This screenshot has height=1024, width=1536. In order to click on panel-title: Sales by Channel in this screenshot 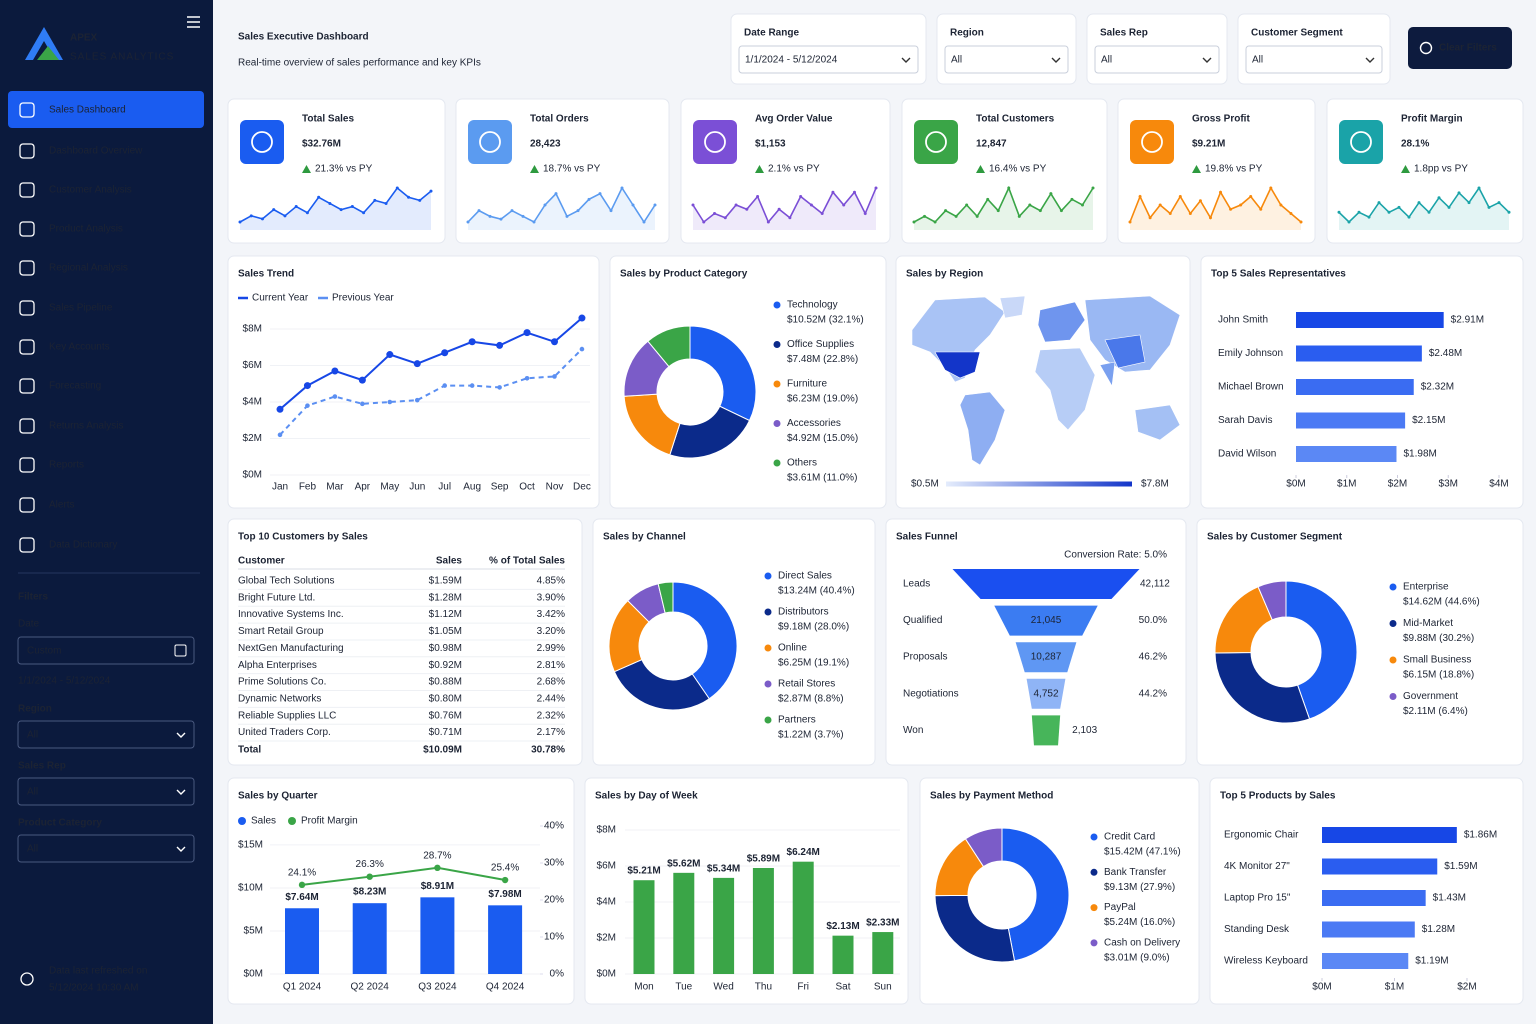, I will do `click(644, 537)`.